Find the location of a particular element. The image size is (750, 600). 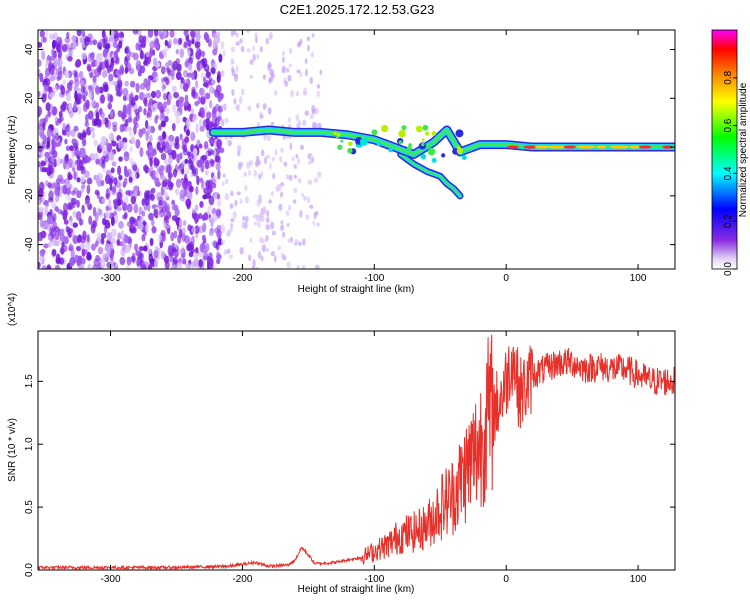

x-tick-label: 100 is located at coordinates (638, 278).